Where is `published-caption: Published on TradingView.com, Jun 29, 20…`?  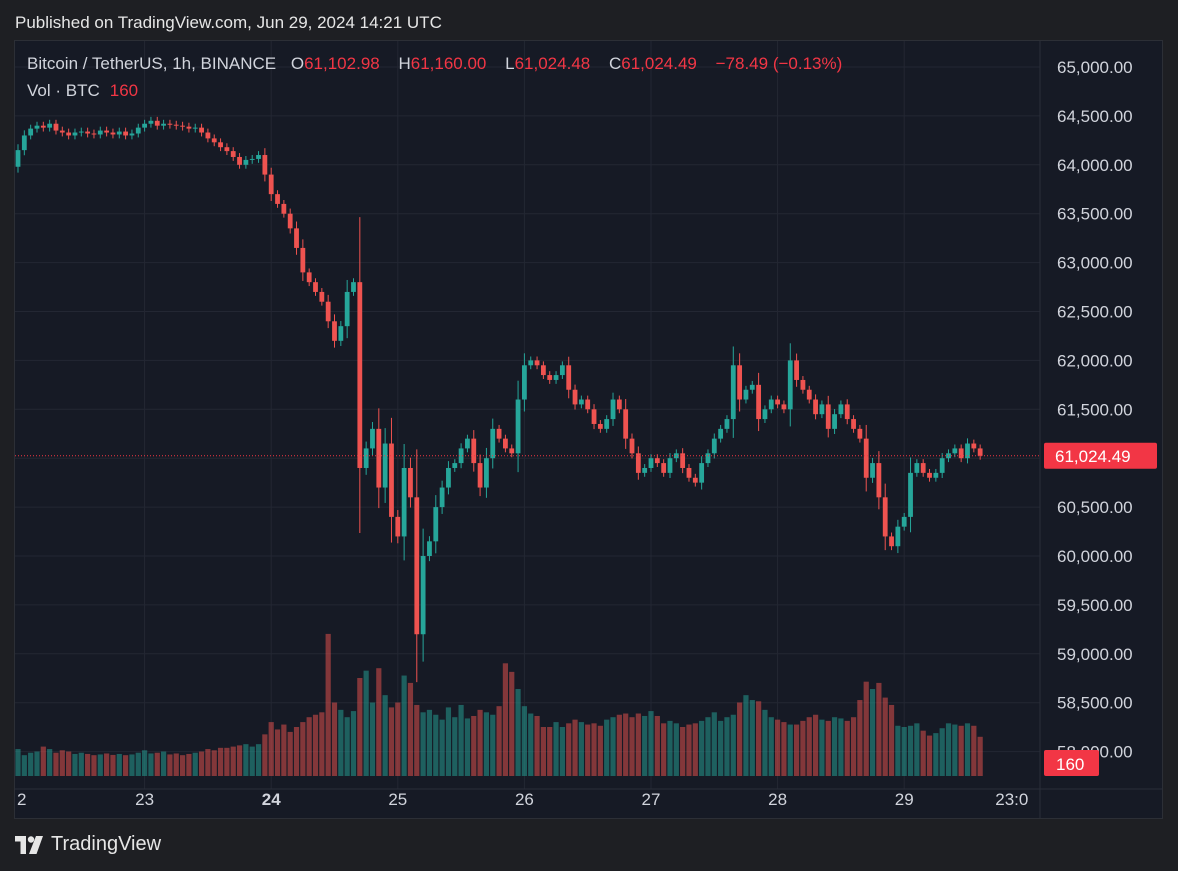
published-caption: Published on TradingView.com, Jun 29, 20… is located at coordinates (228, 22).